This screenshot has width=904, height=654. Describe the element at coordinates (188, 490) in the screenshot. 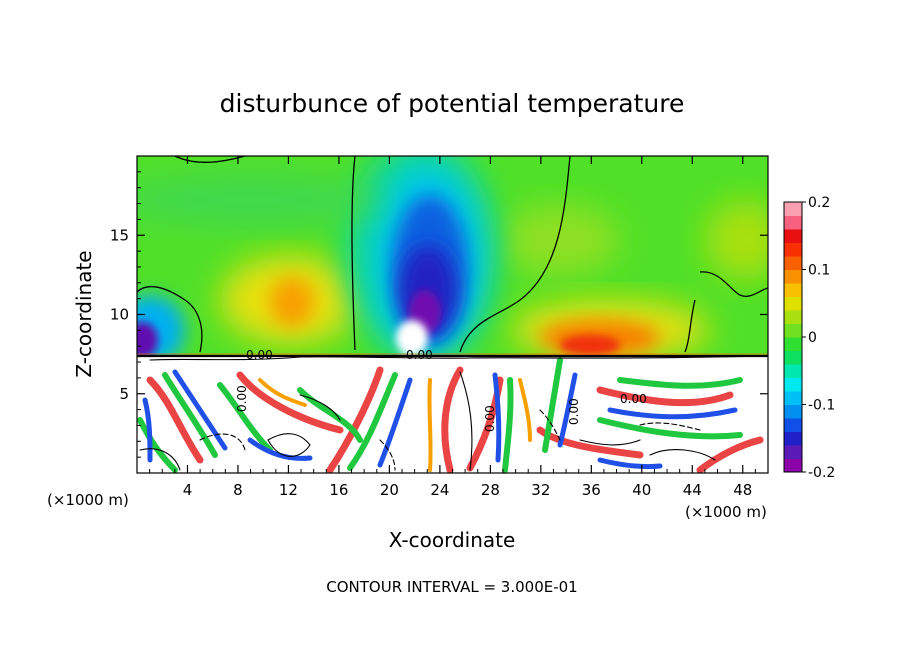

I see `x-tick-label: 4` at that location.